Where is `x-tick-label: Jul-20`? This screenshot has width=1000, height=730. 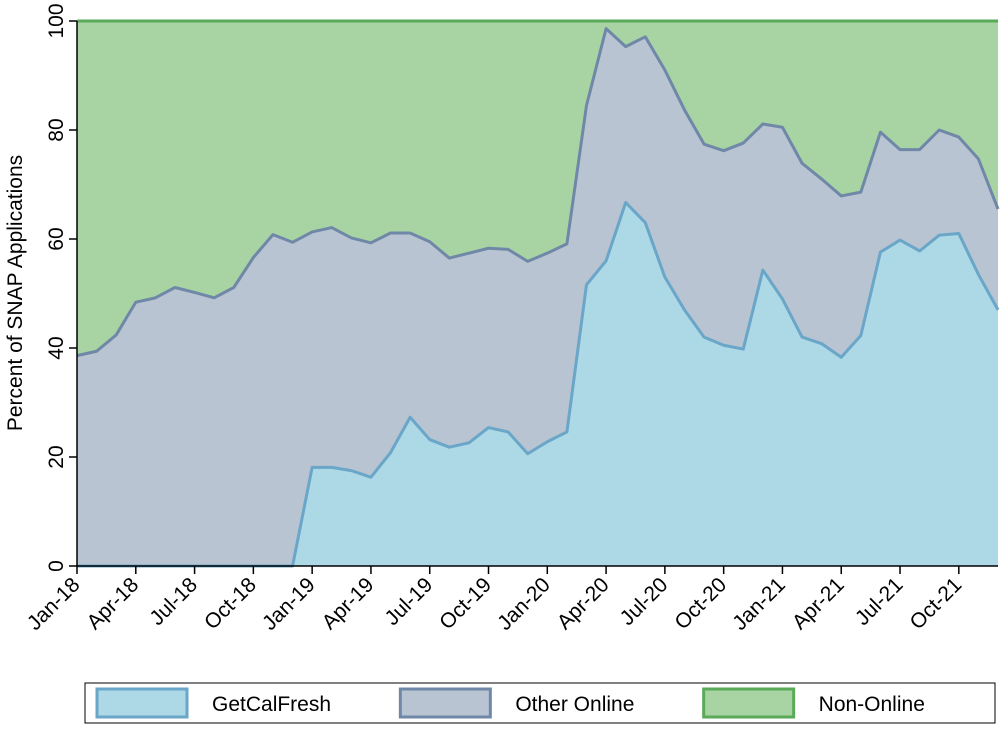
x-tick-label: Jul-20 is located at coordinates (644, 601).